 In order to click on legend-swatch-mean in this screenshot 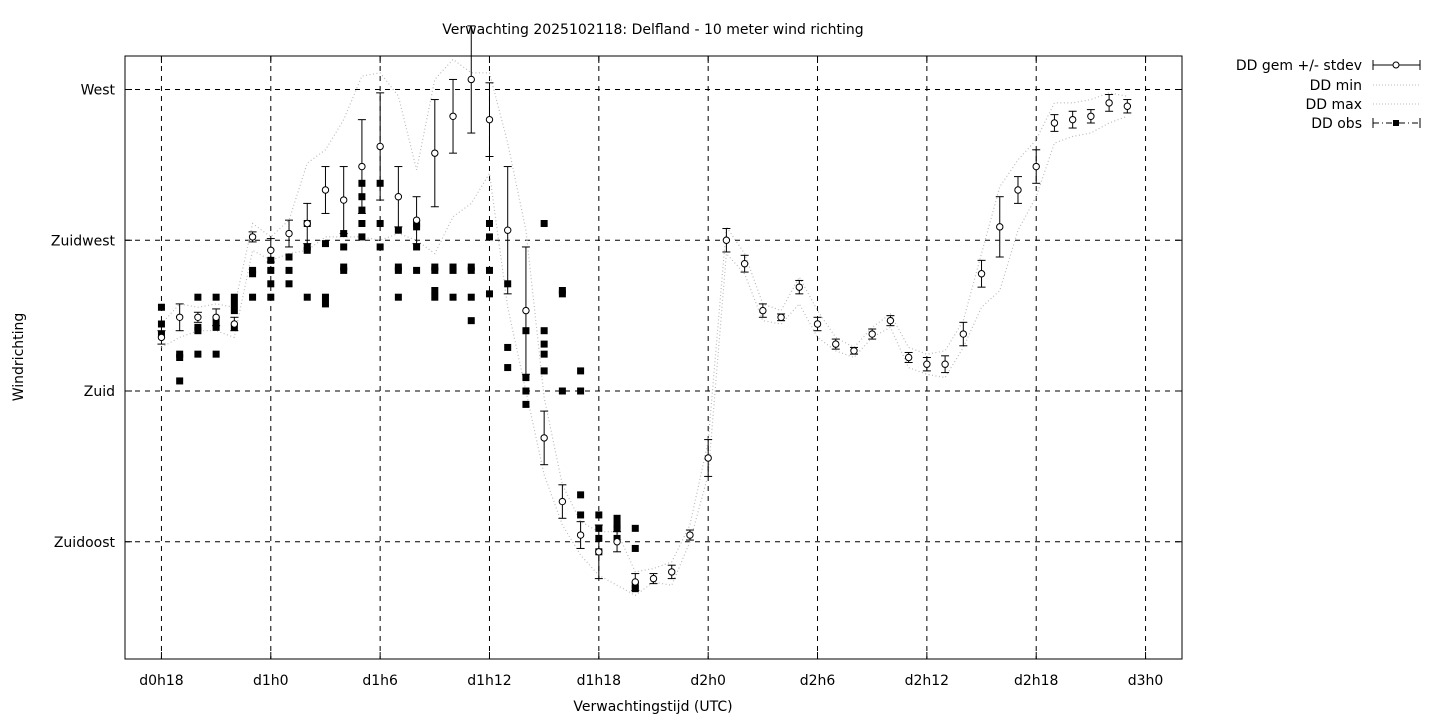, I will do `click(1396, 65)`.